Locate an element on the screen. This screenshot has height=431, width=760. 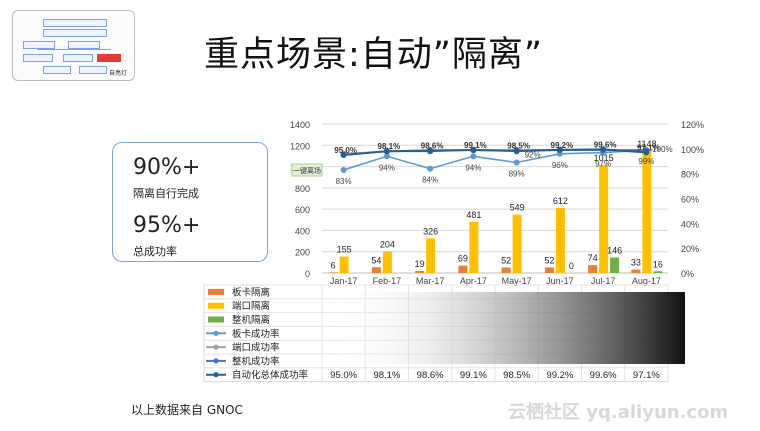
slide-thumbnail: 自亮灯 is located at coordinates (73, 45).